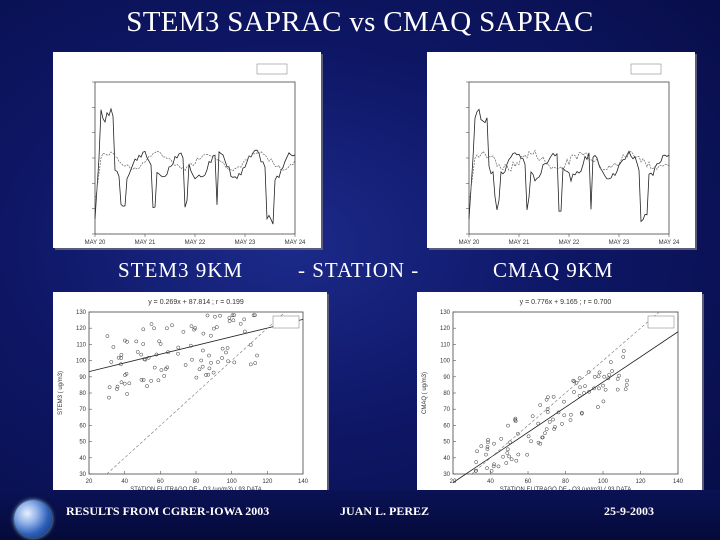 This screenshot has height=540, width=720. What do you see at coordinates (446, 378) in the screenshot?
I see `y-tick-label: 90` at bounding box center [446, 378].